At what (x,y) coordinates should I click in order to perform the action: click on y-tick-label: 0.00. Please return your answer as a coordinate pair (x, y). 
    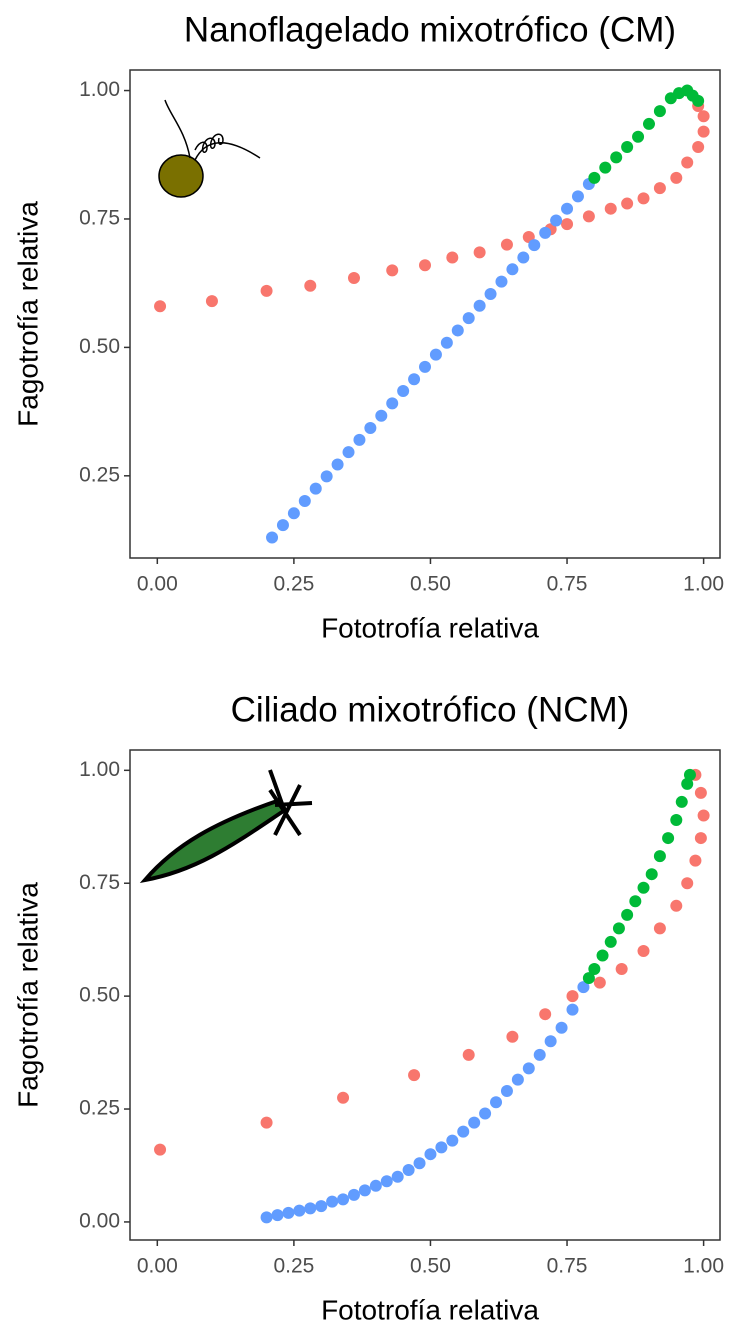
    Looking at the image, I should click on (99, 1220).